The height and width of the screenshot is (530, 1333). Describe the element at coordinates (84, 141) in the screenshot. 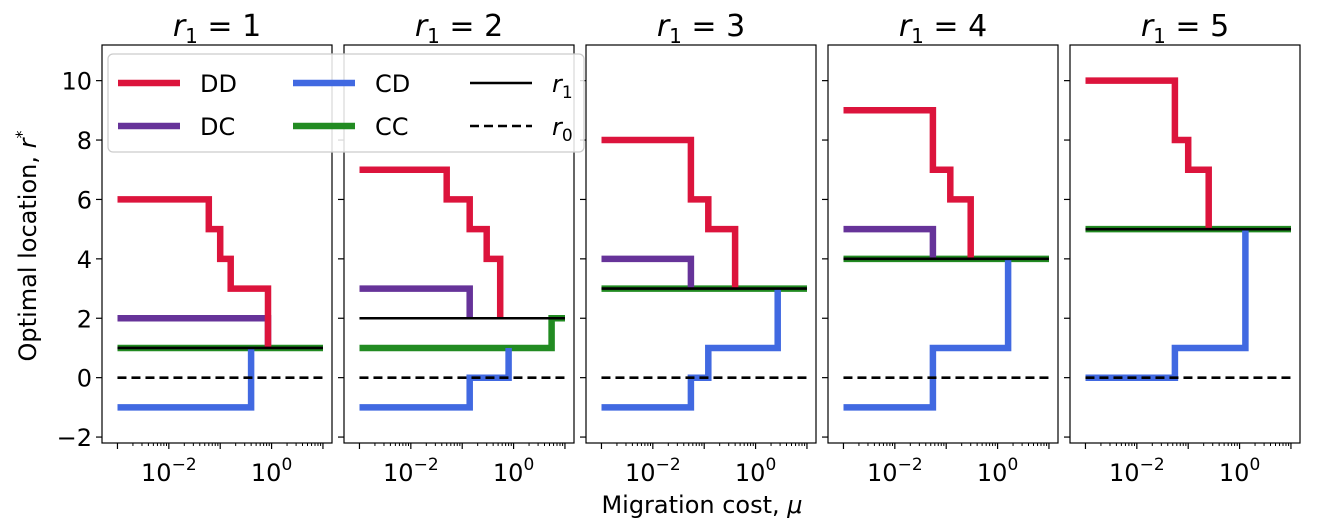

I see `y-tick-label: 8` at that location.